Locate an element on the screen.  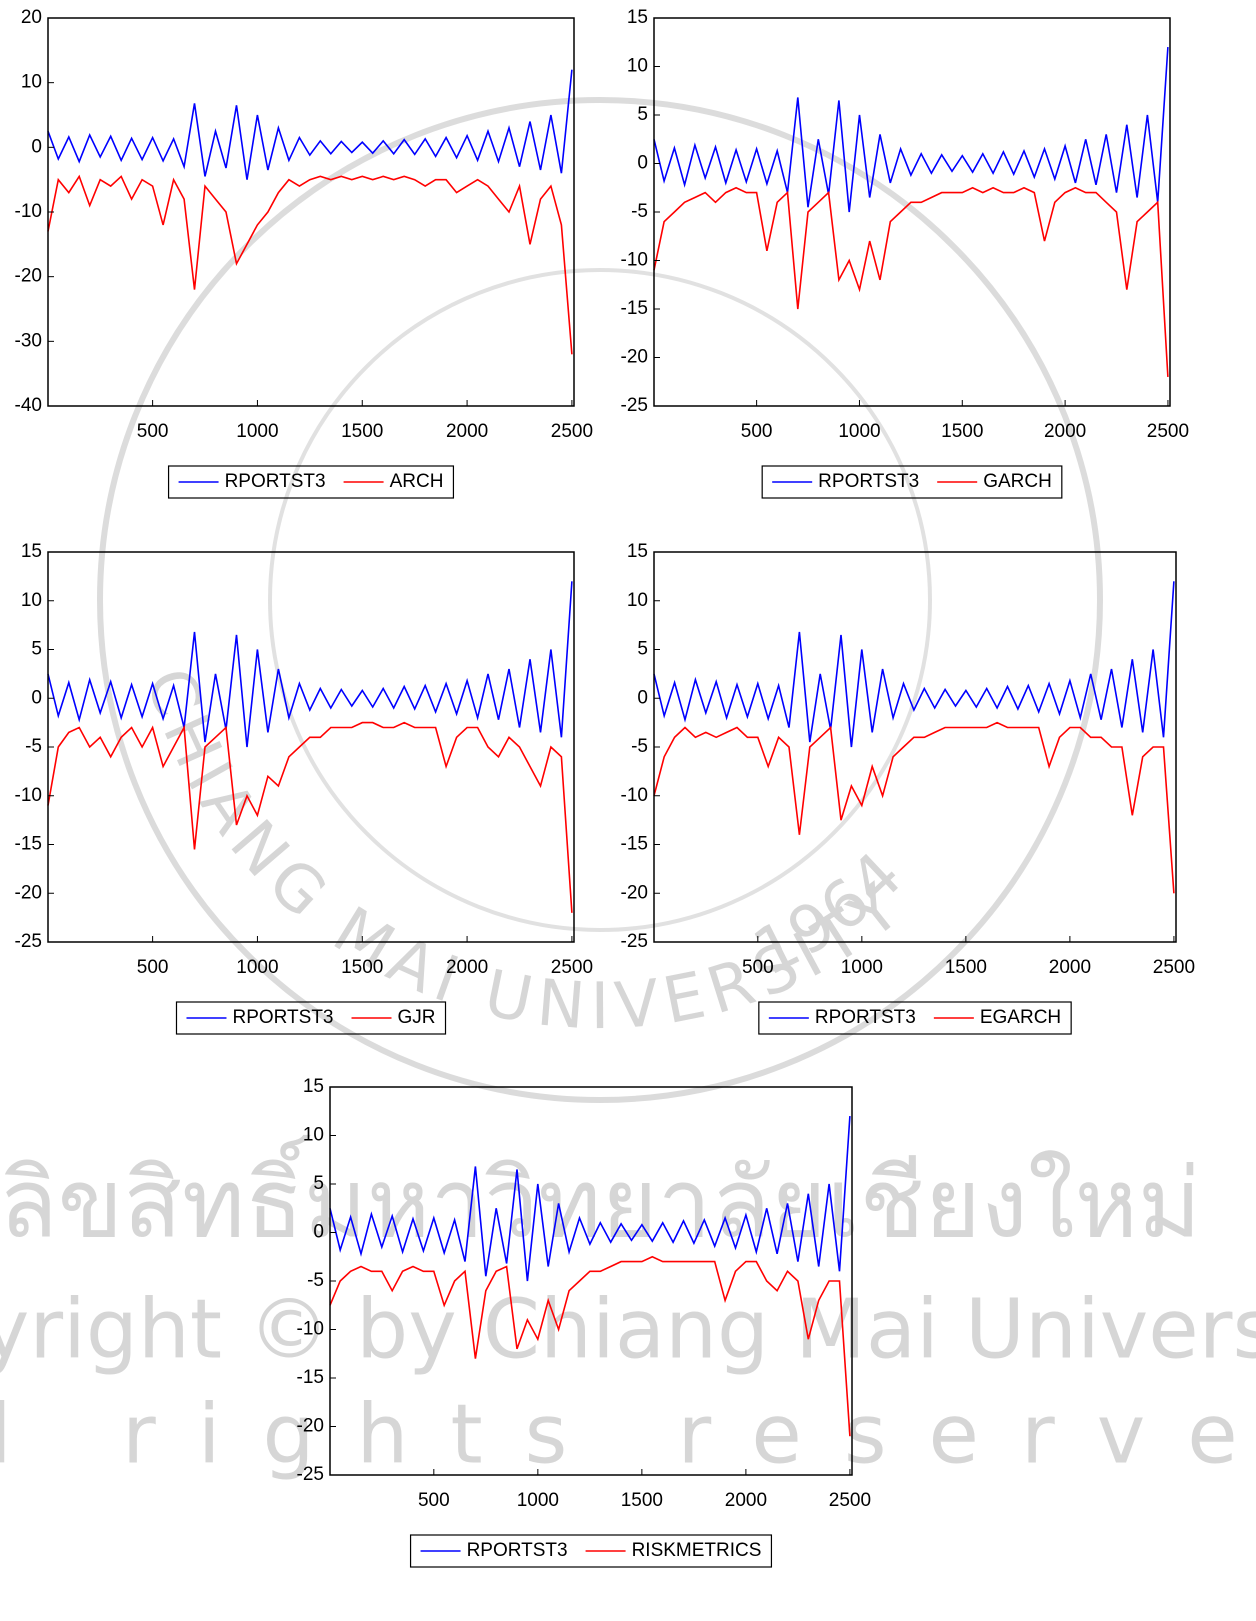
legend-label: EGARCH is located at coordinates (1020, 1017).